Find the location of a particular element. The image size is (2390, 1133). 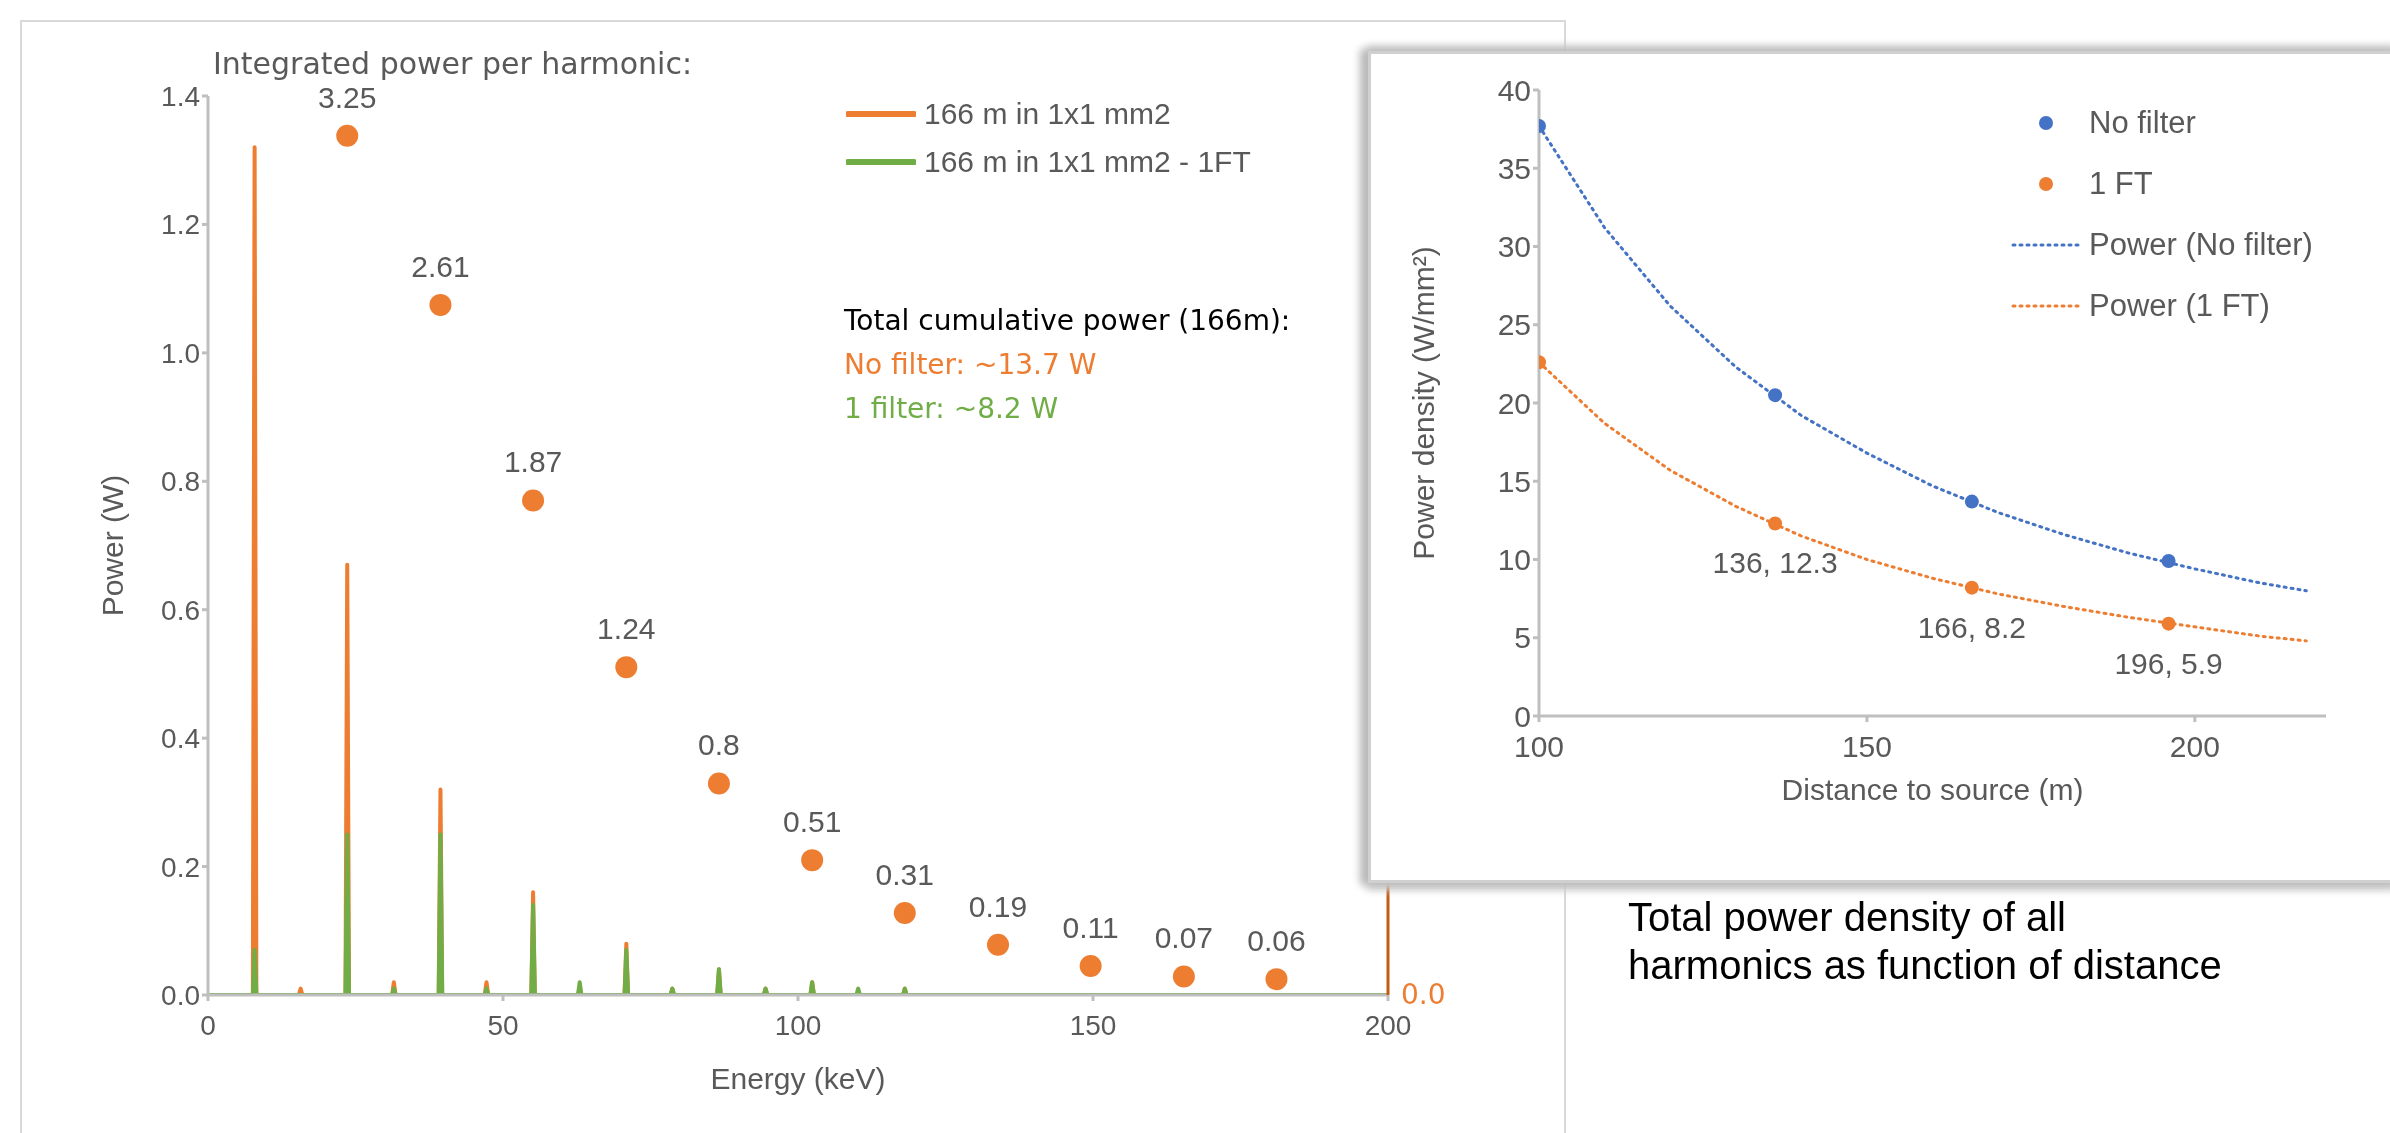

y-tick-label: 20 is located at coordinates (1514, 403).